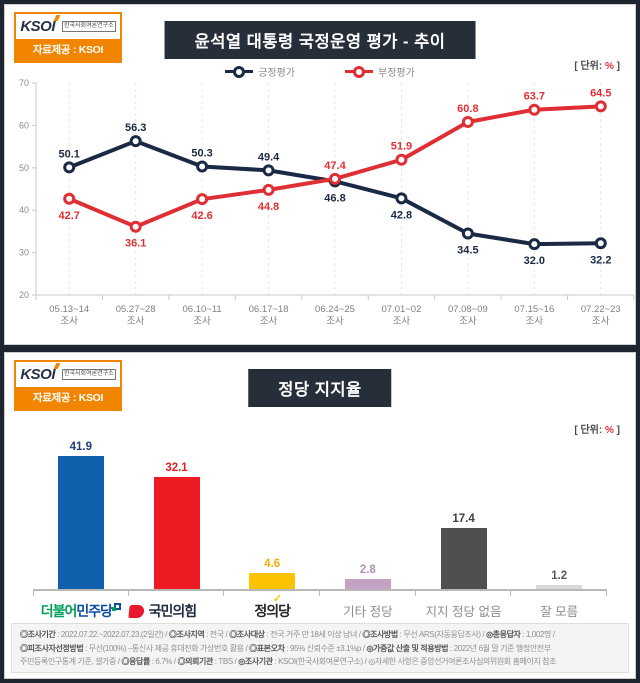  What do you see at coordinates (201, 216) in the screenshot?
I see `data-point-label: 42.6` at bounding box center [201, 216].